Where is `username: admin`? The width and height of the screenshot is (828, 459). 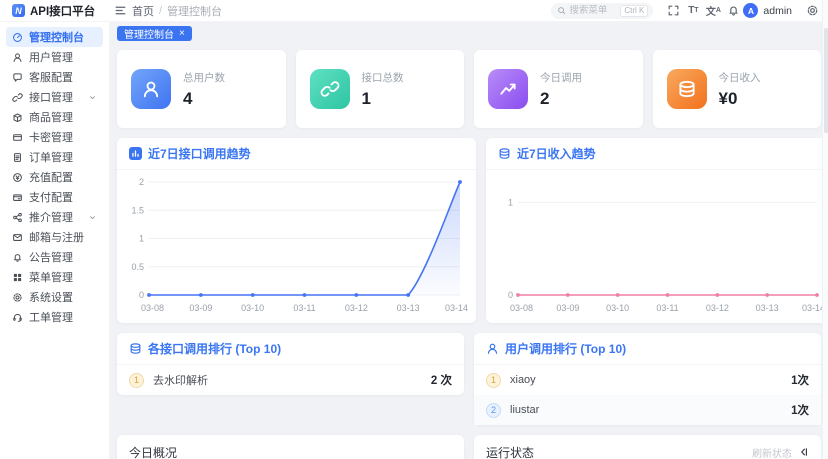 username: admin is located at coordinates (777, 10).